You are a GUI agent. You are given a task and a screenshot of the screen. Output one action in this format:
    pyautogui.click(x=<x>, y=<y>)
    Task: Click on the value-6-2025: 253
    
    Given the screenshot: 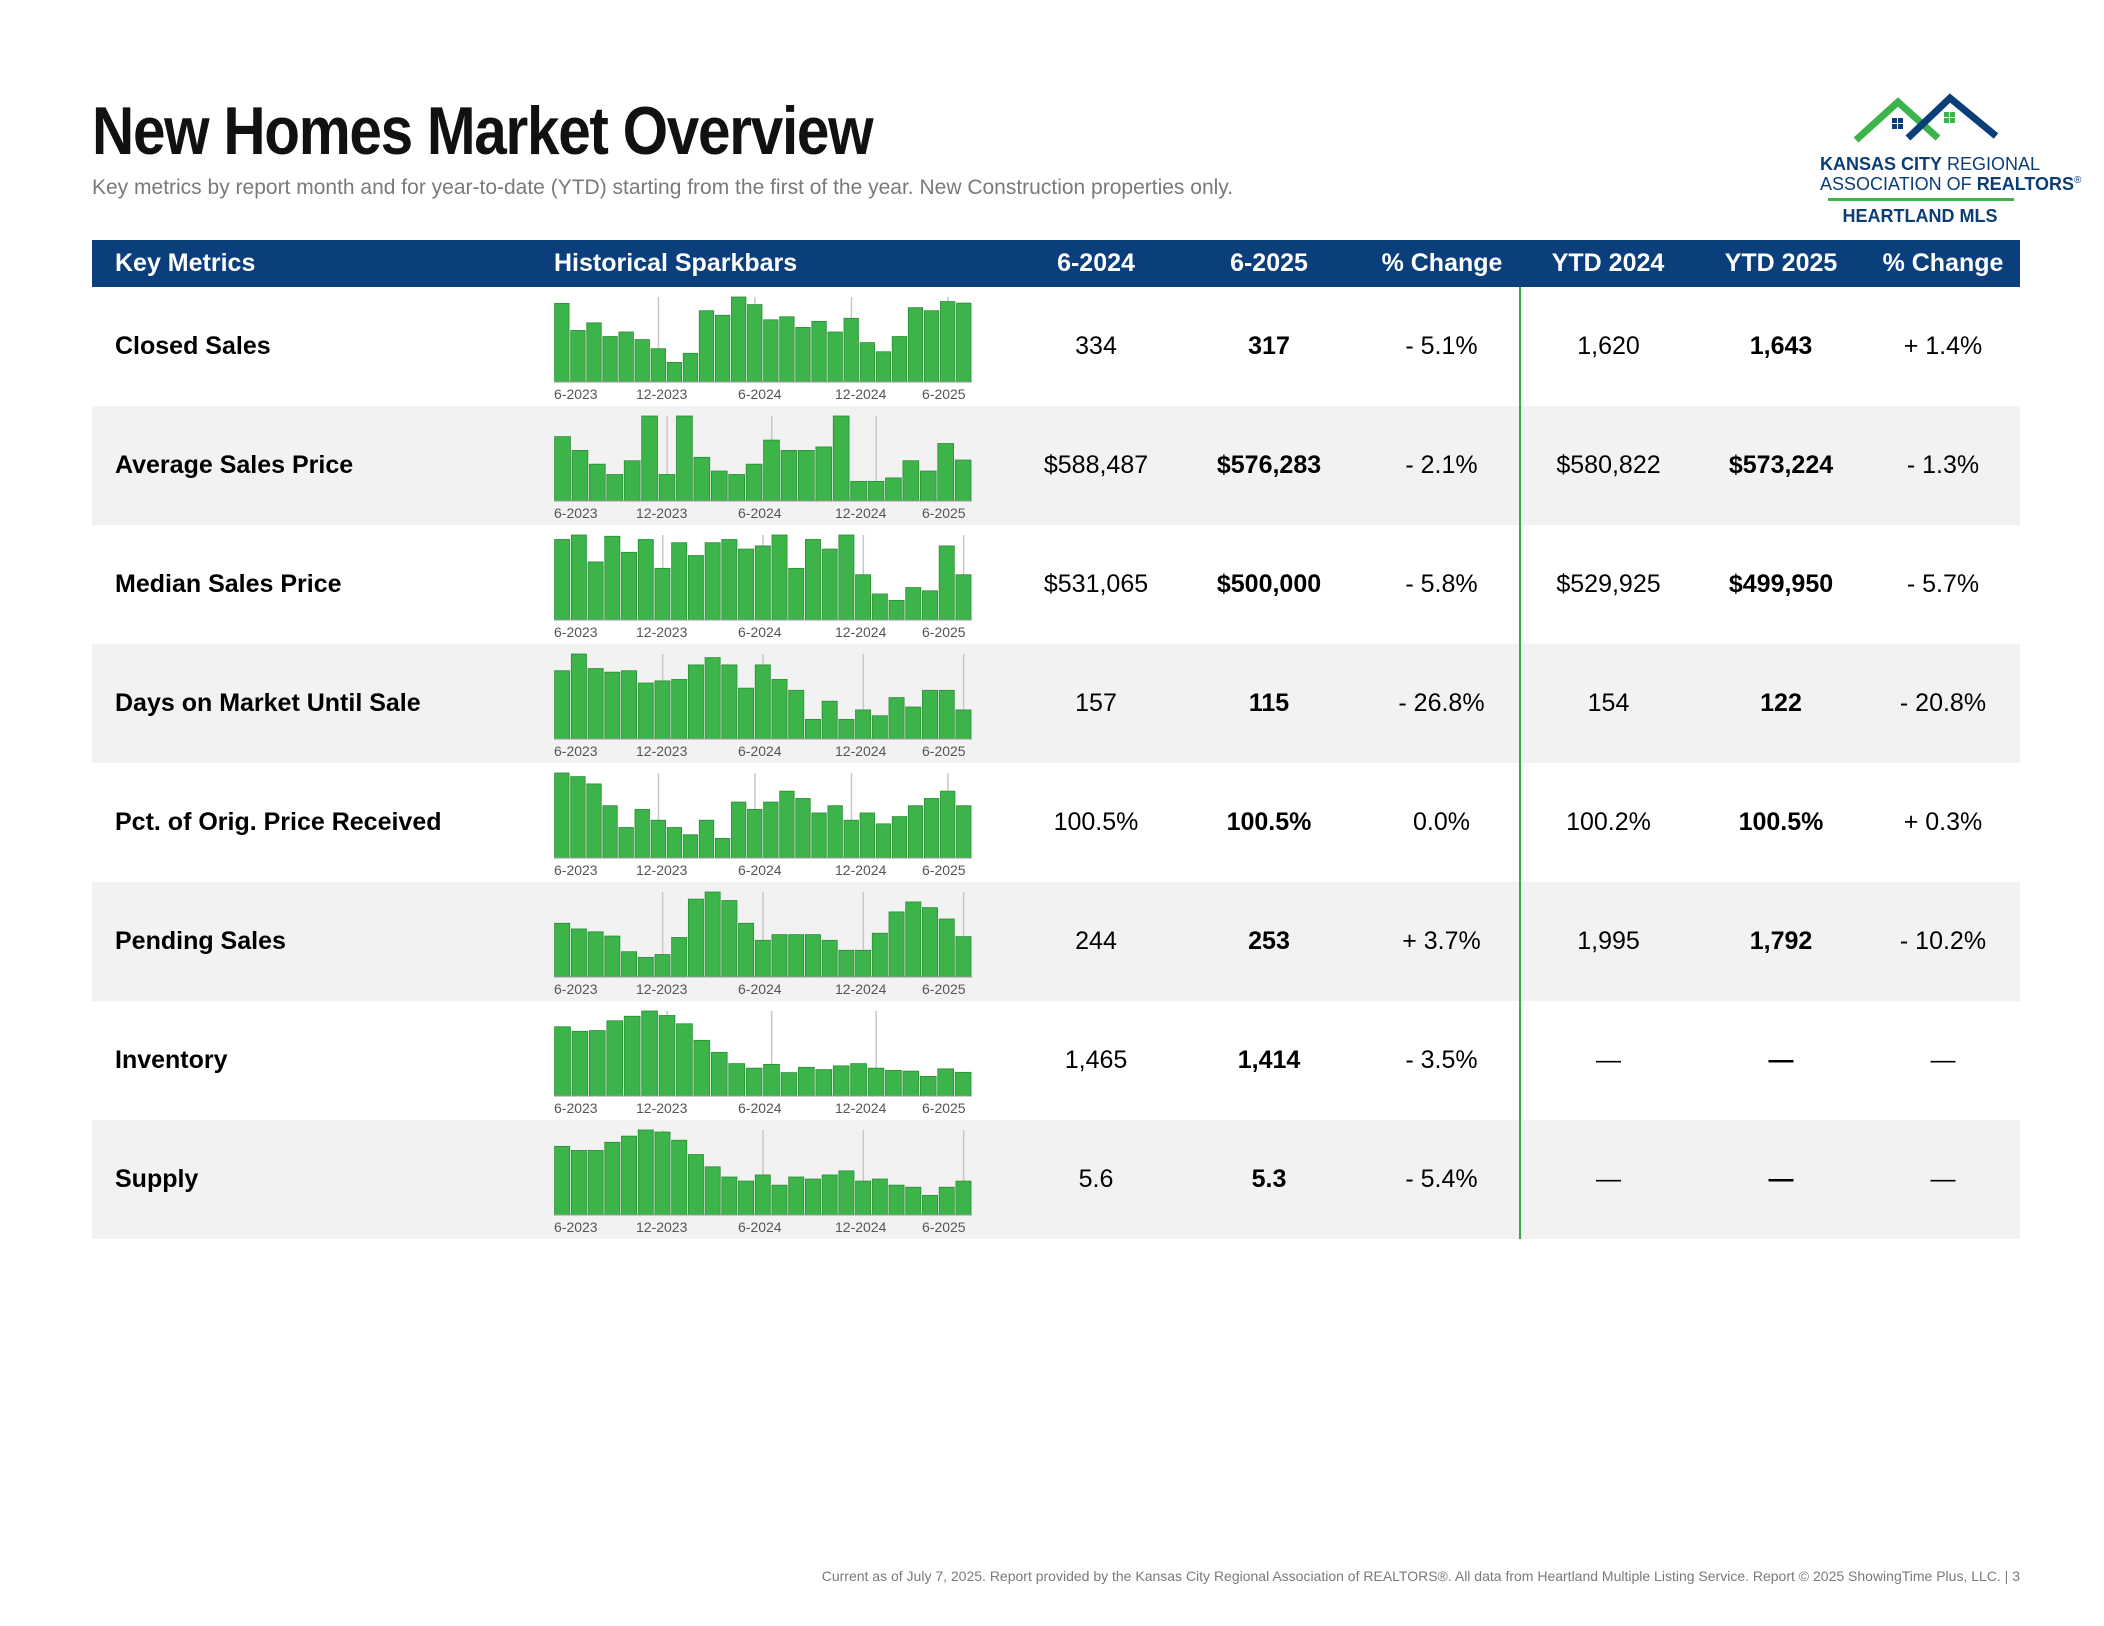 What is the action you would take?
    pyautogui.click(x=1269, y=941)
    